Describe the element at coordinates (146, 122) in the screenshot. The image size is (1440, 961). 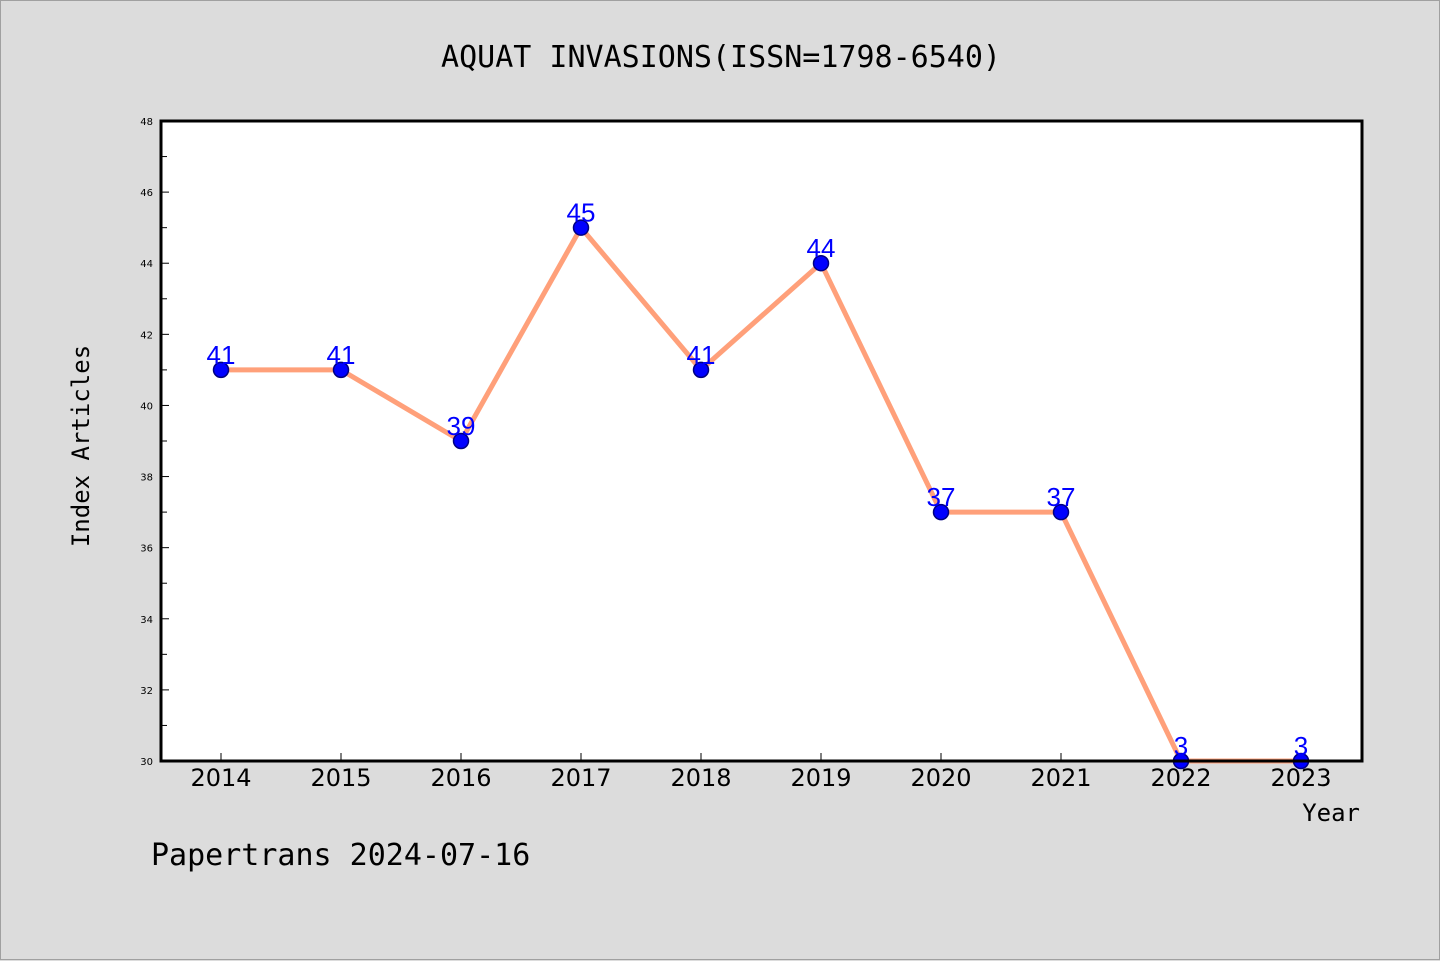
I see `y-tick-label: 48` at that location.